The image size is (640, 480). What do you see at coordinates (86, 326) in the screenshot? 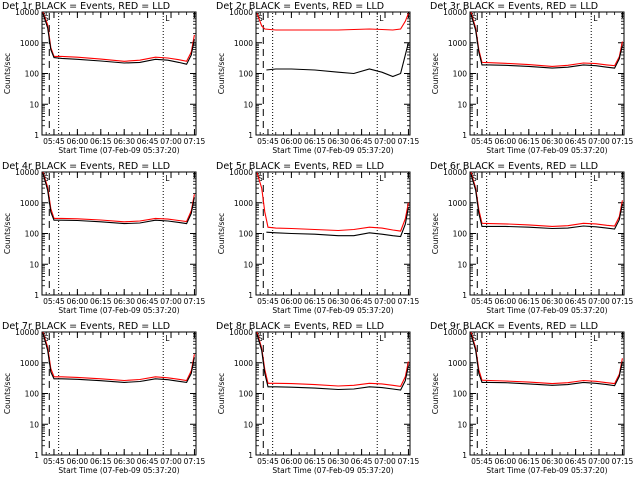
I see `panel-title: Det 7r BLACK = Events, RED = LLD` at bounding box center [86, 326].